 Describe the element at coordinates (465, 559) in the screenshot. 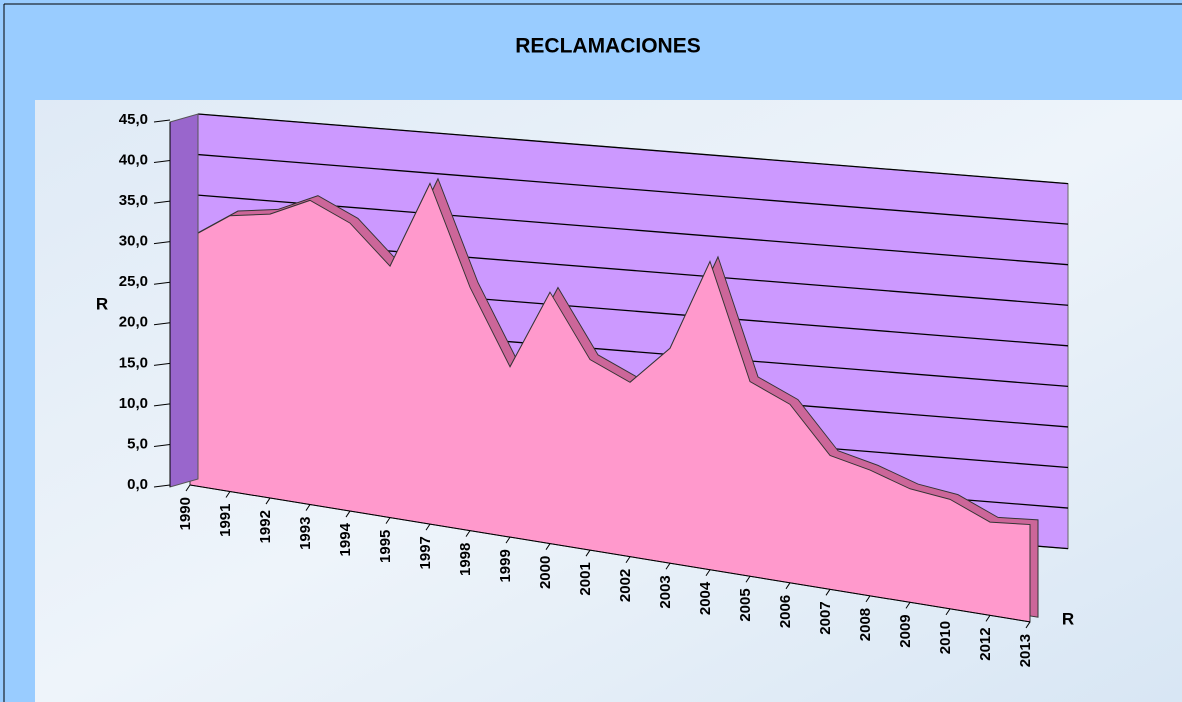

I see `x-tick-label: 1998` at that location.